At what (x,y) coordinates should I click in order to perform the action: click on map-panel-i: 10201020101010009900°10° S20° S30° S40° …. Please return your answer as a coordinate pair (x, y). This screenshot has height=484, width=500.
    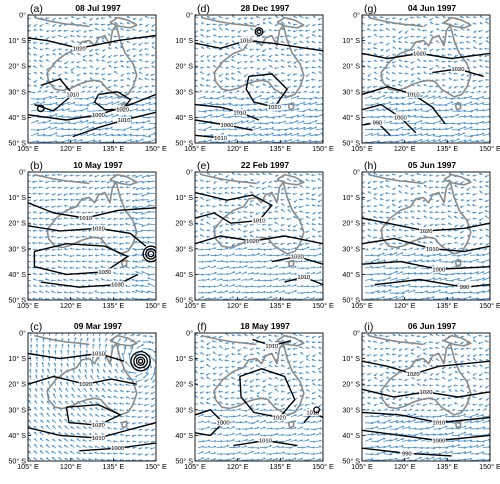
    Looking at the image, I should click on (421, 396).